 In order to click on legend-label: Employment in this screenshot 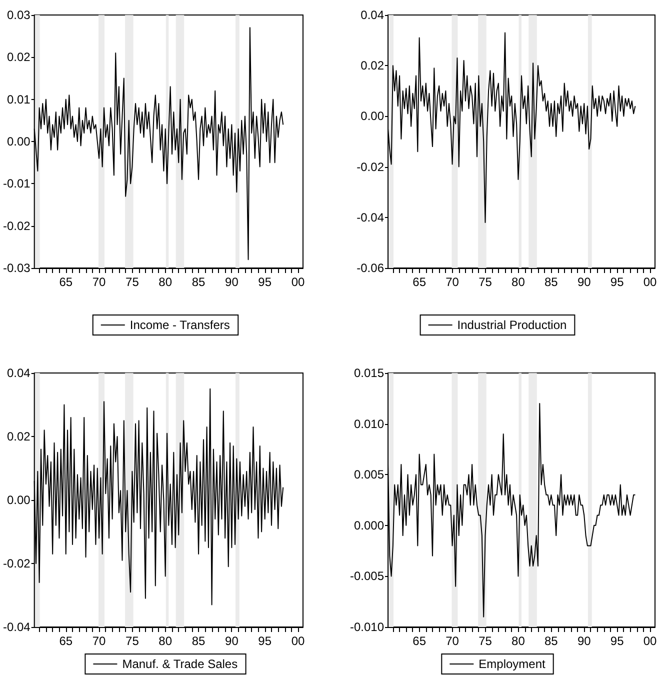, I will do `click(512, 664)`.